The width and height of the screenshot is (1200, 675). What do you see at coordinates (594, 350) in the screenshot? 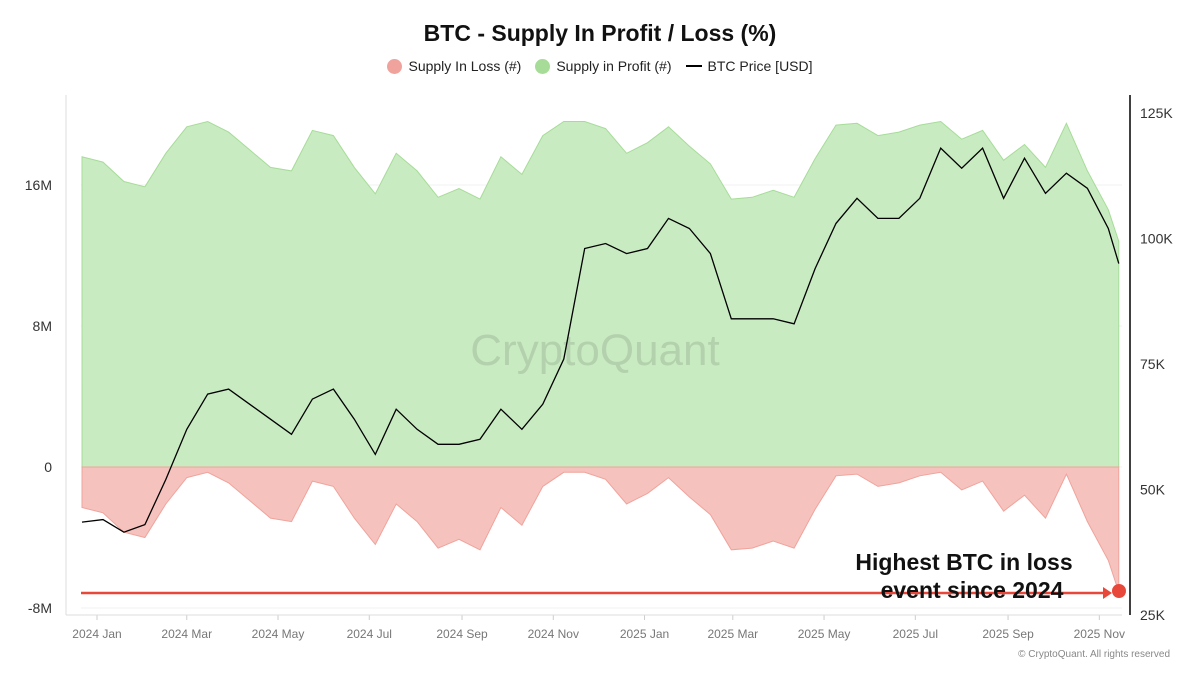
I see `watermark: CryptoQuant` at bounding box center [594, 350].